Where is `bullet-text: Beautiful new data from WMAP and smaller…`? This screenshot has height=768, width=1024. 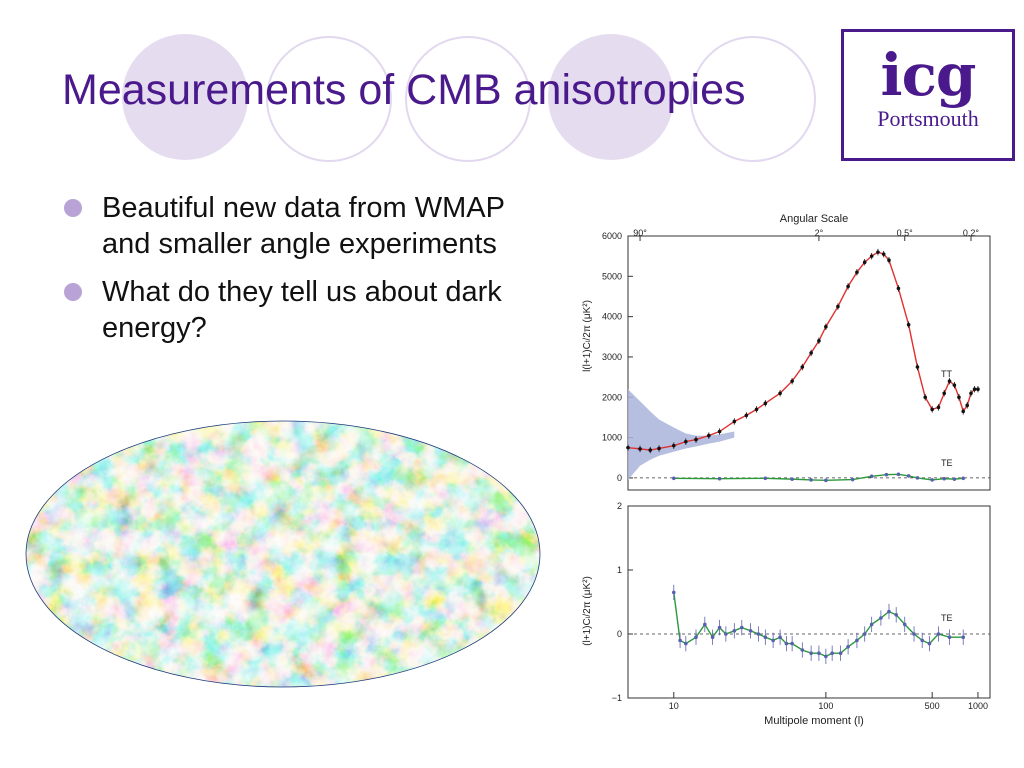
bullet-text: Beautiful new data from WMAP and smaller… is located at coordinates (303, 226).